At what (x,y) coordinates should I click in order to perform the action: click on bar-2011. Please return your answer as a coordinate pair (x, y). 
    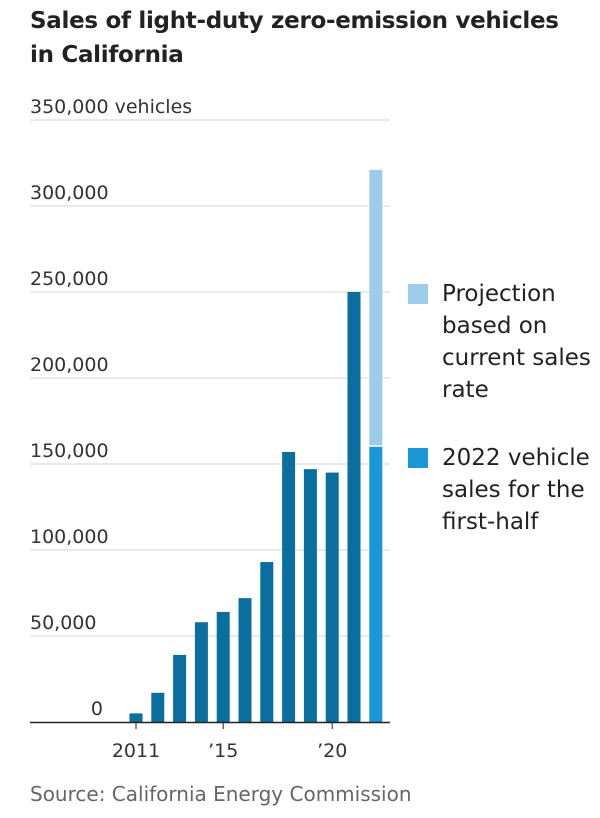
    Looking at the image, I should click on (136, 717).